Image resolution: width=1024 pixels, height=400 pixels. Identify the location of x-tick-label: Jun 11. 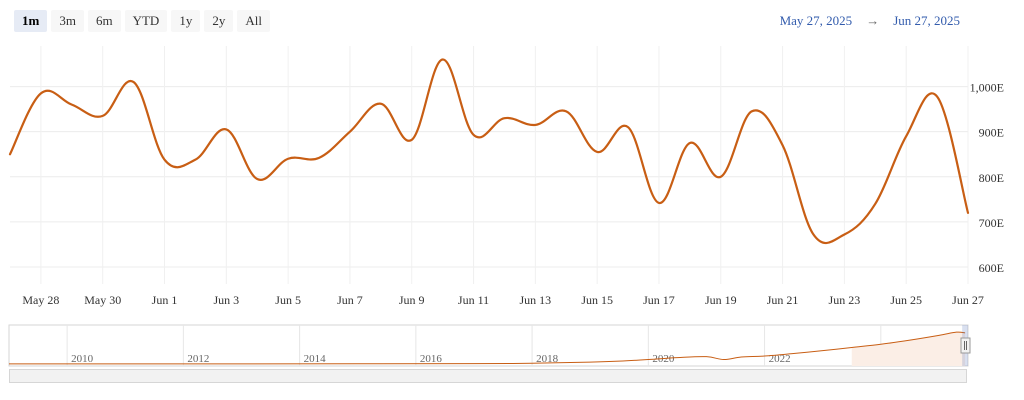
(473, 300).